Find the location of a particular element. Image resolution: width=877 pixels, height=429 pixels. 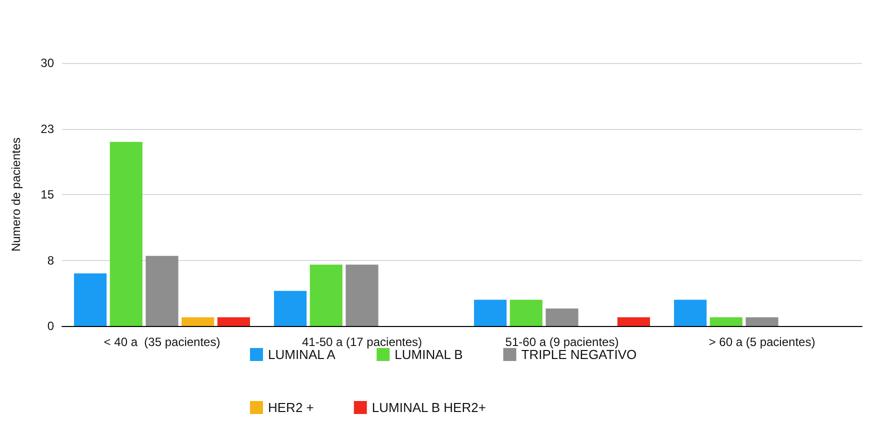

legend-label: LUMINAL B is located at coordinates (428, 354).